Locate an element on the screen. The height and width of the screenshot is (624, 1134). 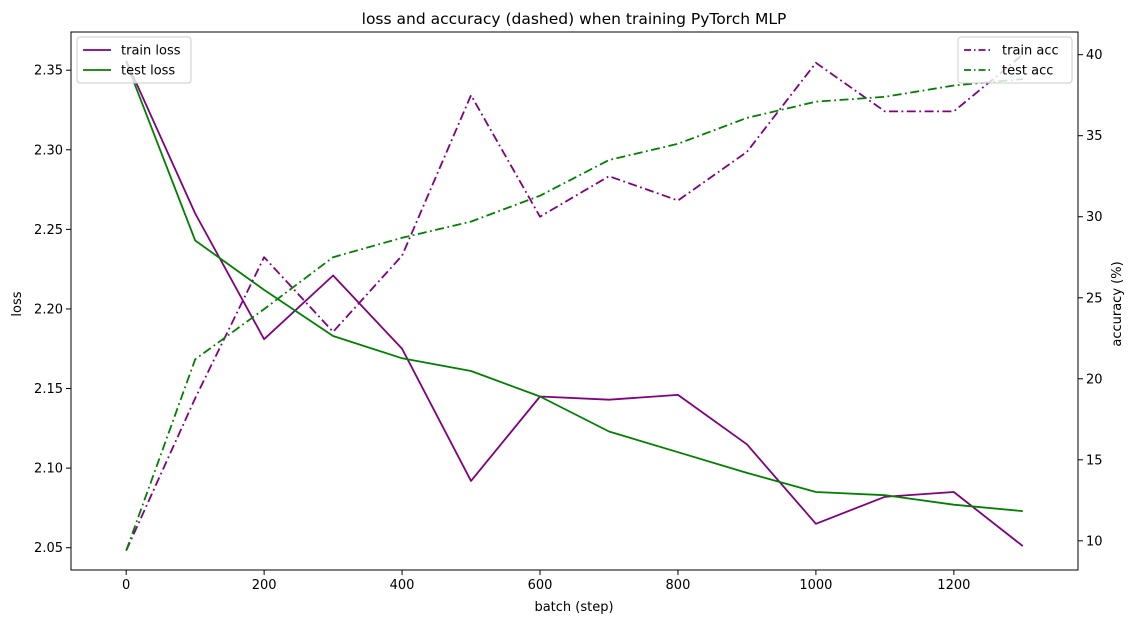
legend-label: train loss is located at coordinates (151, 51).